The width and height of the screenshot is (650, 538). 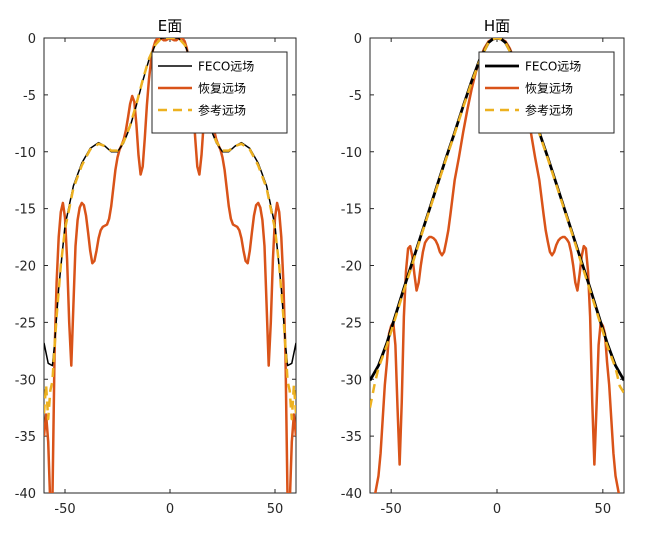 What do you see at coordinates (497, 26) in the screenshot?
I see `chart-title: H面` at bounding box center [497, 26].